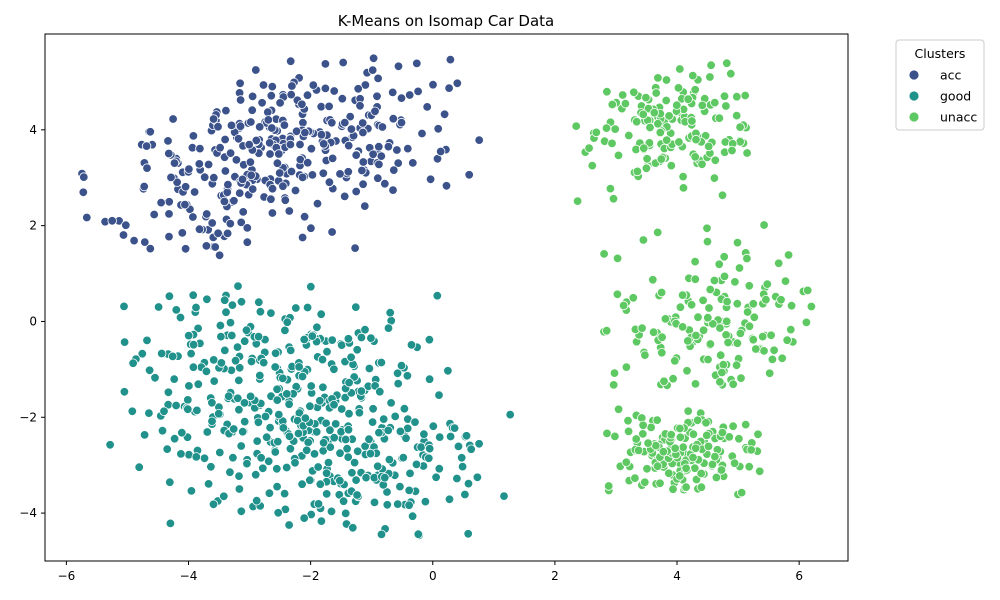  I want to click on legend-label-acc: acc, so click(951, 75).